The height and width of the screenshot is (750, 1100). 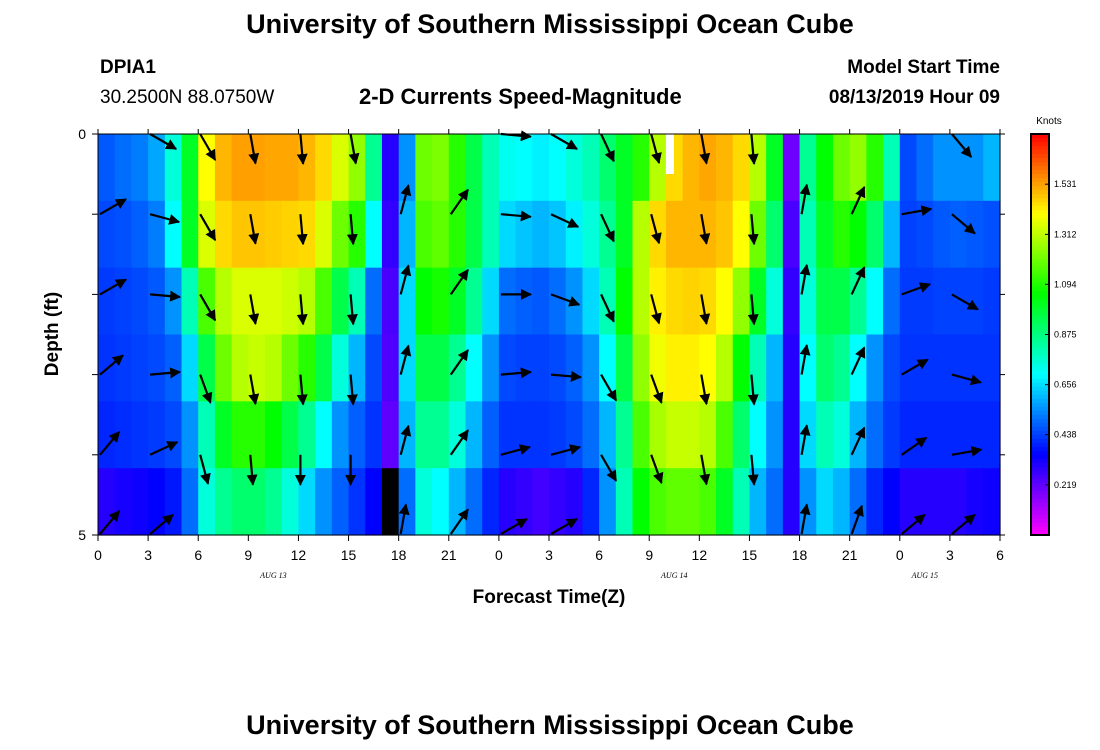 What do you see at coordinates (1065, 284) in the screenshot?
I see `colorbar-tick-label: 1.094` at bounding box center [1065, 284].